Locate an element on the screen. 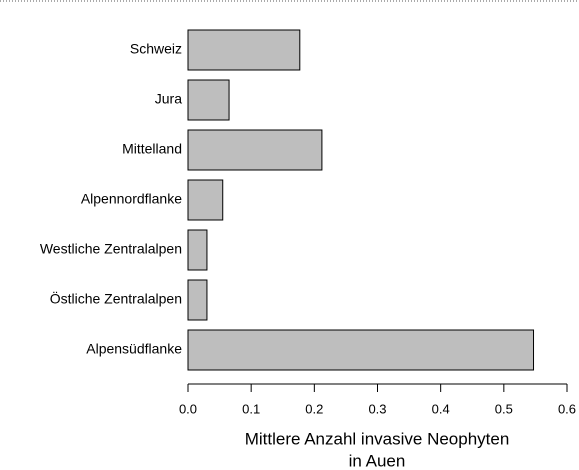 This screenshot has width=579, height=470. x-tick-label: 0.6 is located at coordinates (567, 408).